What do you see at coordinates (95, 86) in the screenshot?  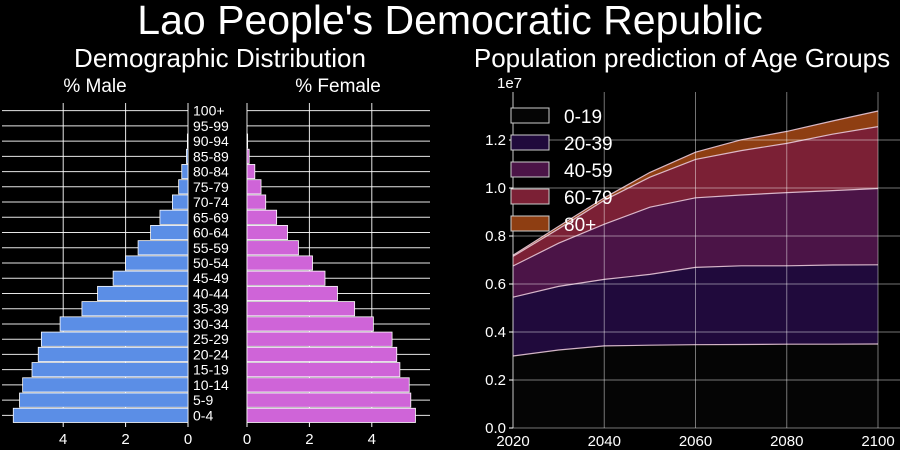 I see `male-label: % Male` at bounding box center [95, 86].